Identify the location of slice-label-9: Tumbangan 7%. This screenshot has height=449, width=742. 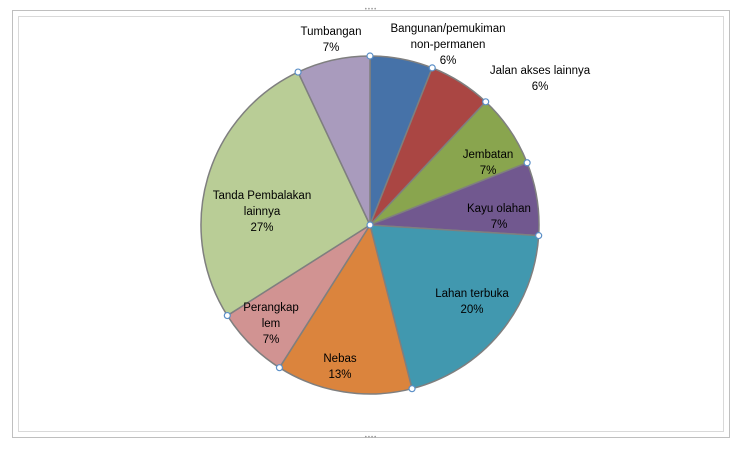
(331, 40).